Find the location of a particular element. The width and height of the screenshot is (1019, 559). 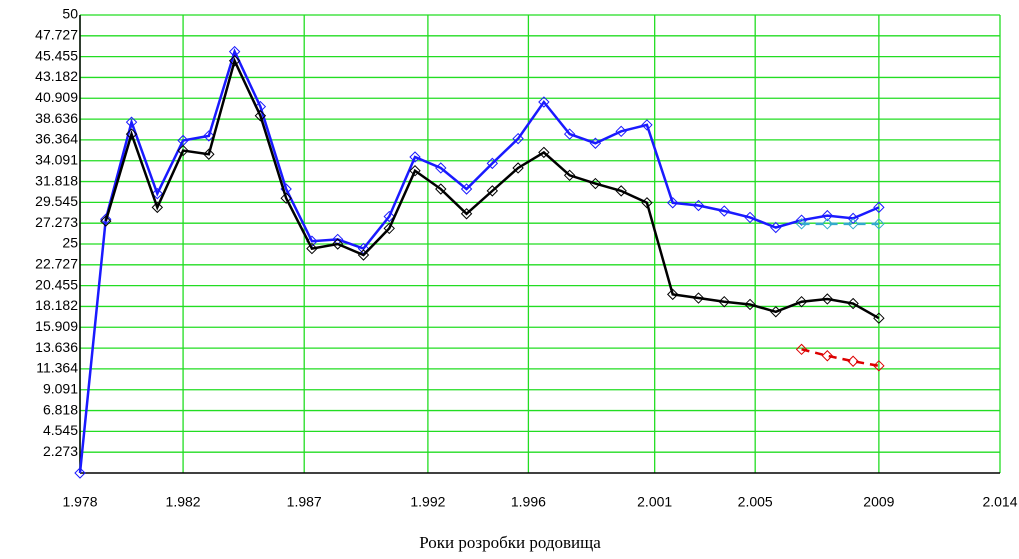

y-tick-label: 31.818 is located at coordinates (56, 180).